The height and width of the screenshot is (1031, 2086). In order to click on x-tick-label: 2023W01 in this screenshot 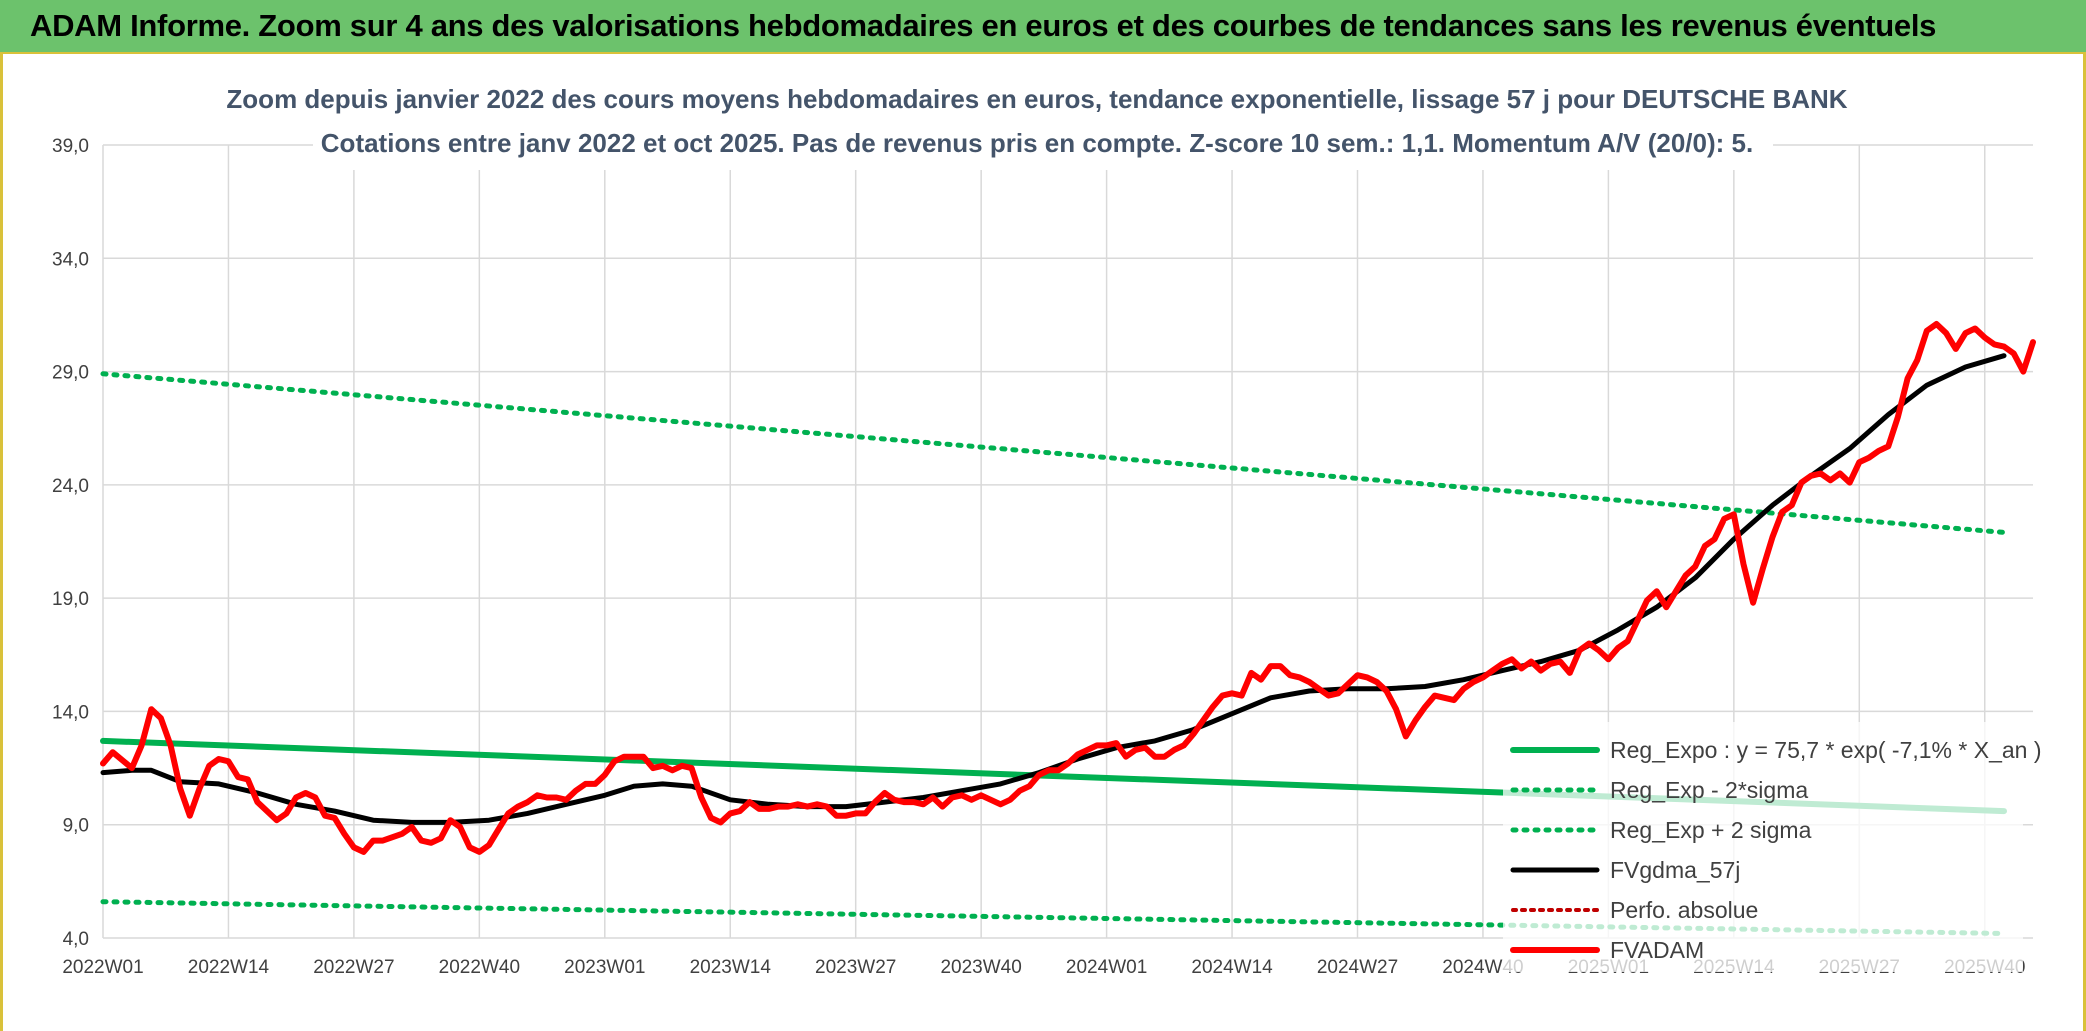, I will do `click(604, 967)`.